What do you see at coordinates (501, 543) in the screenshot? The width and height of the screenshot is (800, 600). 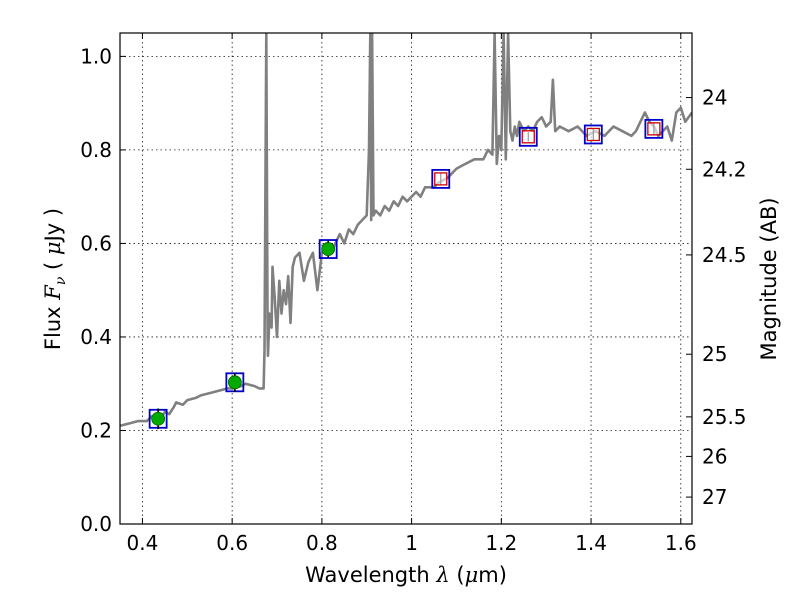 I see `x-tick-label: 1.2` at bounding box center [501, 543].